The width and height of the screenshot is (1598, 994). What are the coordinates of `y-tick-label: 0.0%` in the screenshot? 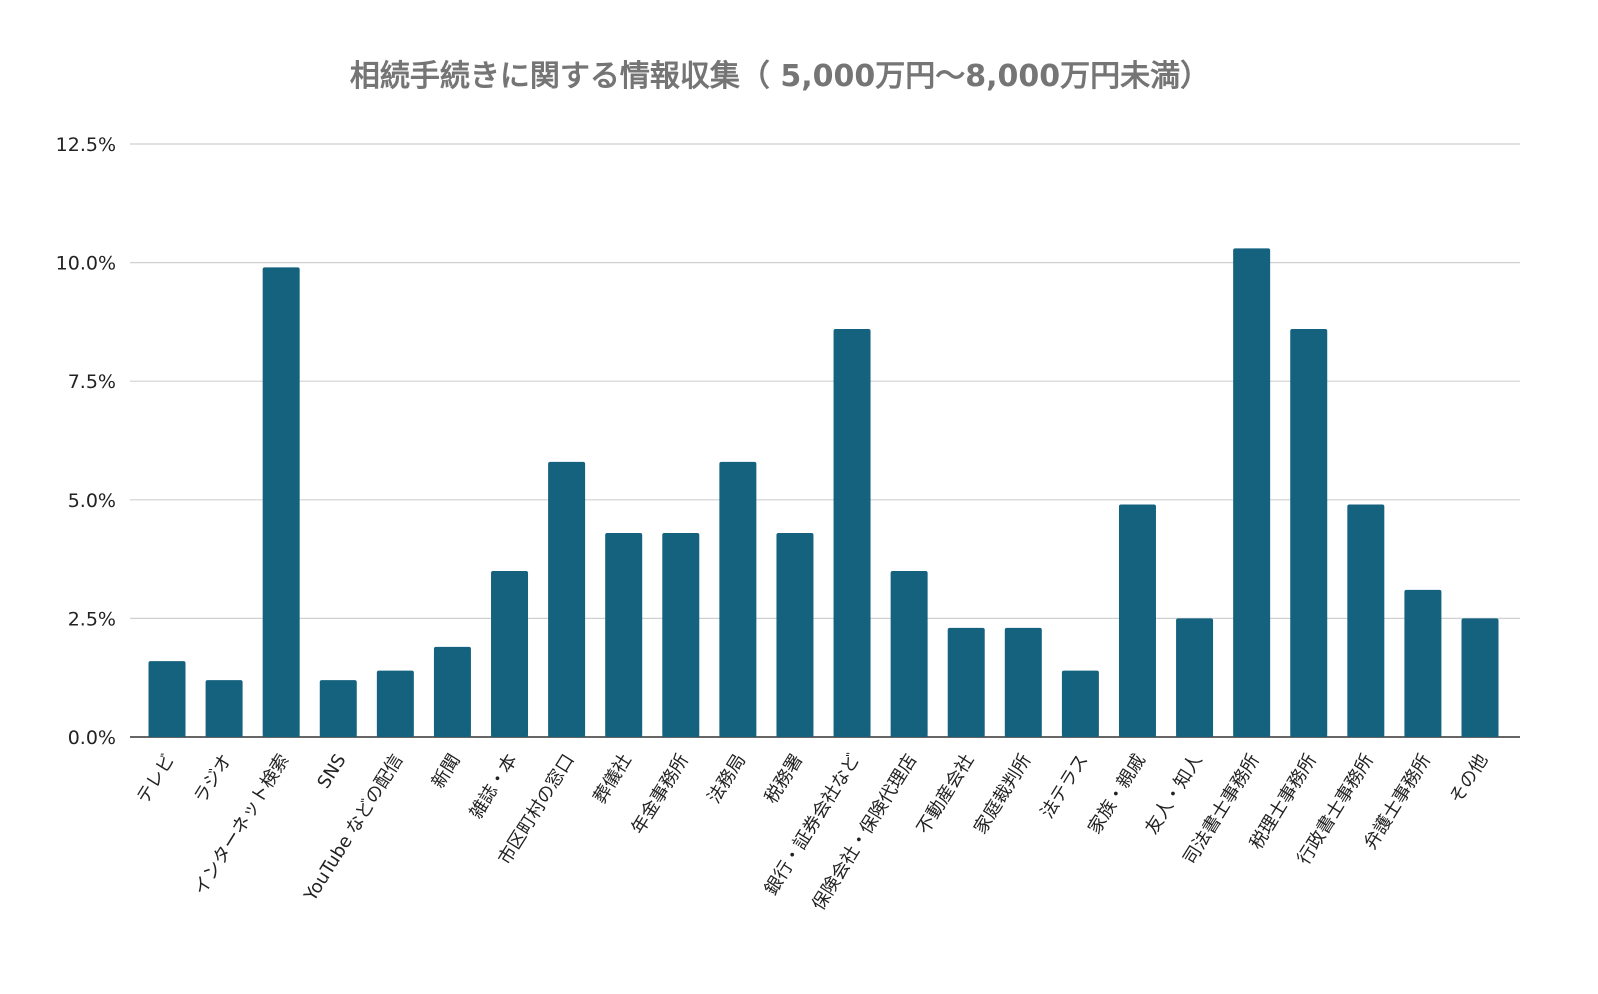 It's located at (92, 738).